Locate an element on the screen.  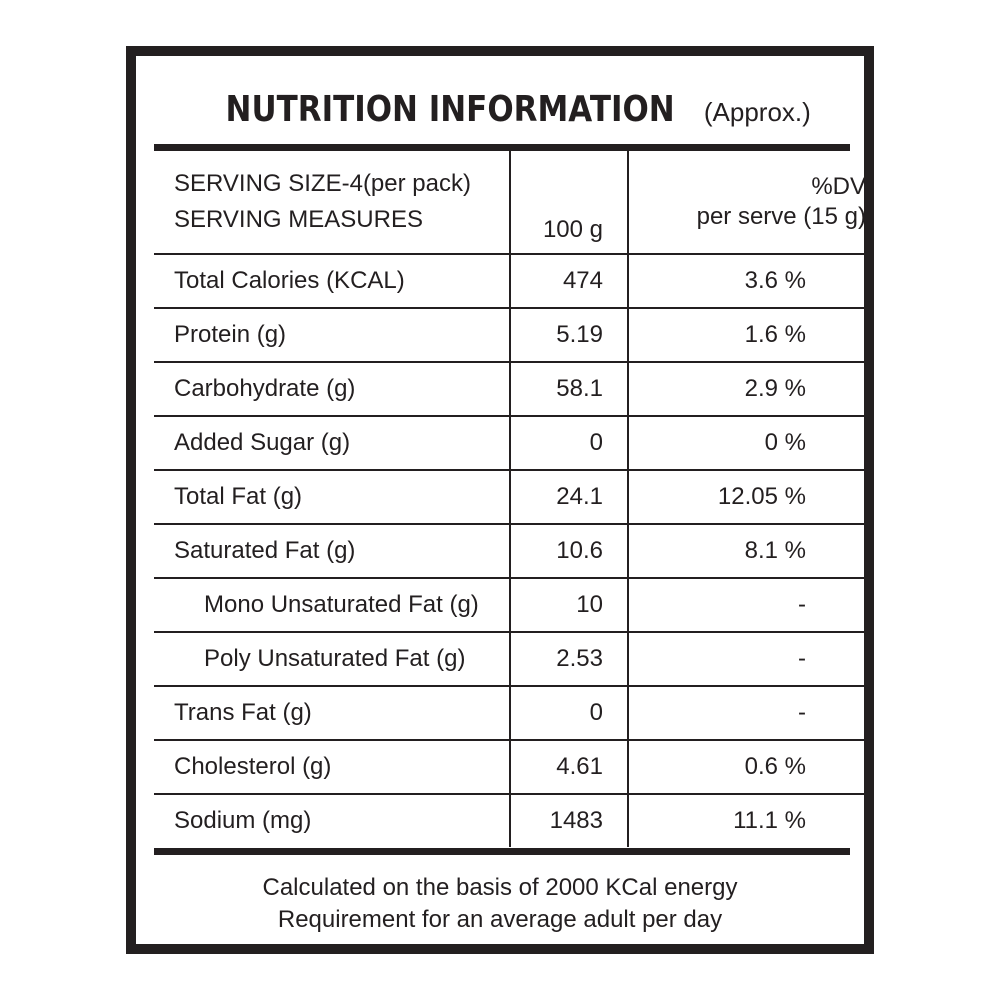
serving-measures: SERVING MEASURES is located at coordinates (341, 220).